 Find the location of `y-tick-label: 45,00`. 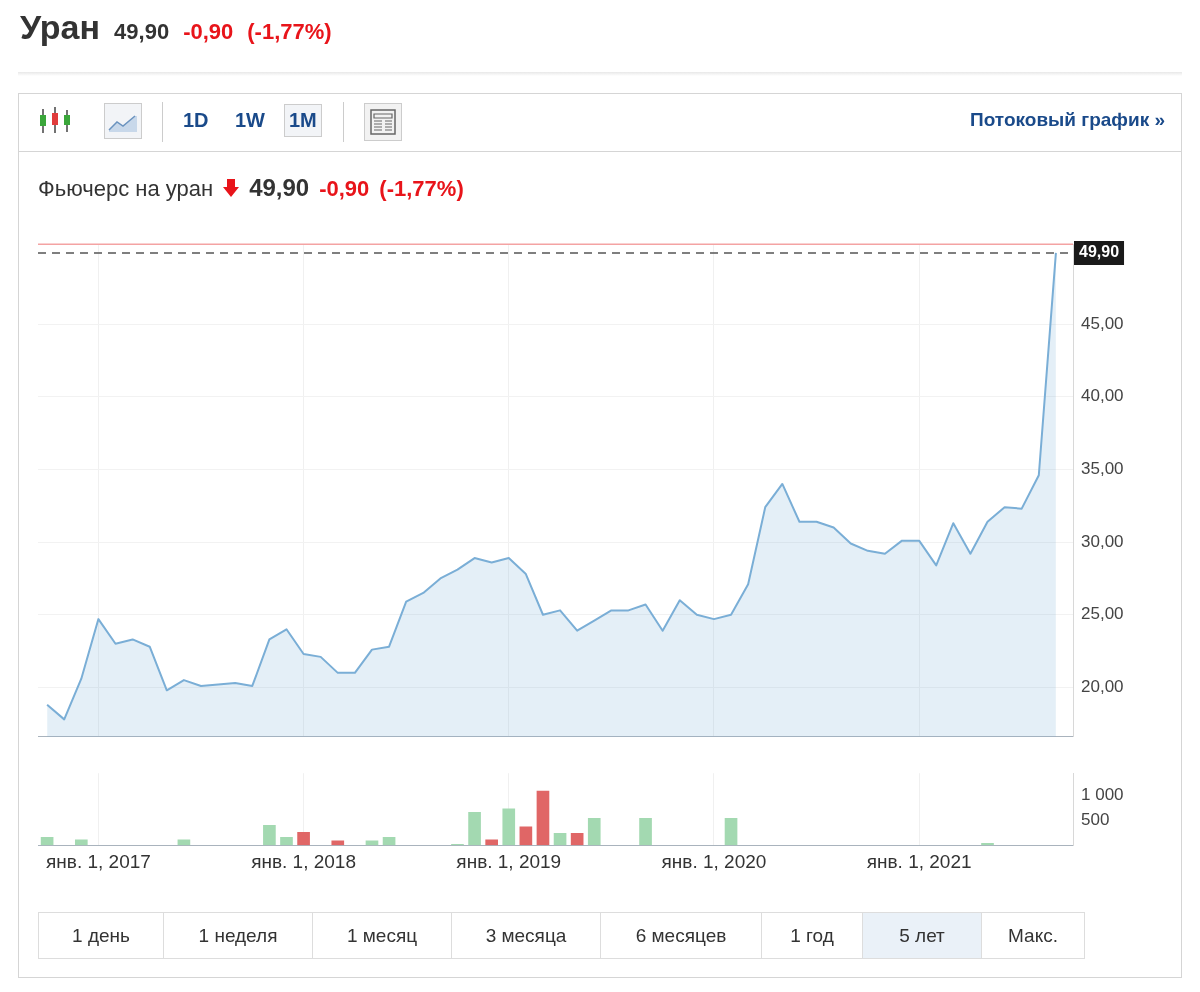

y-tick-label: 45,00 is located at coordinates (1102, 323).